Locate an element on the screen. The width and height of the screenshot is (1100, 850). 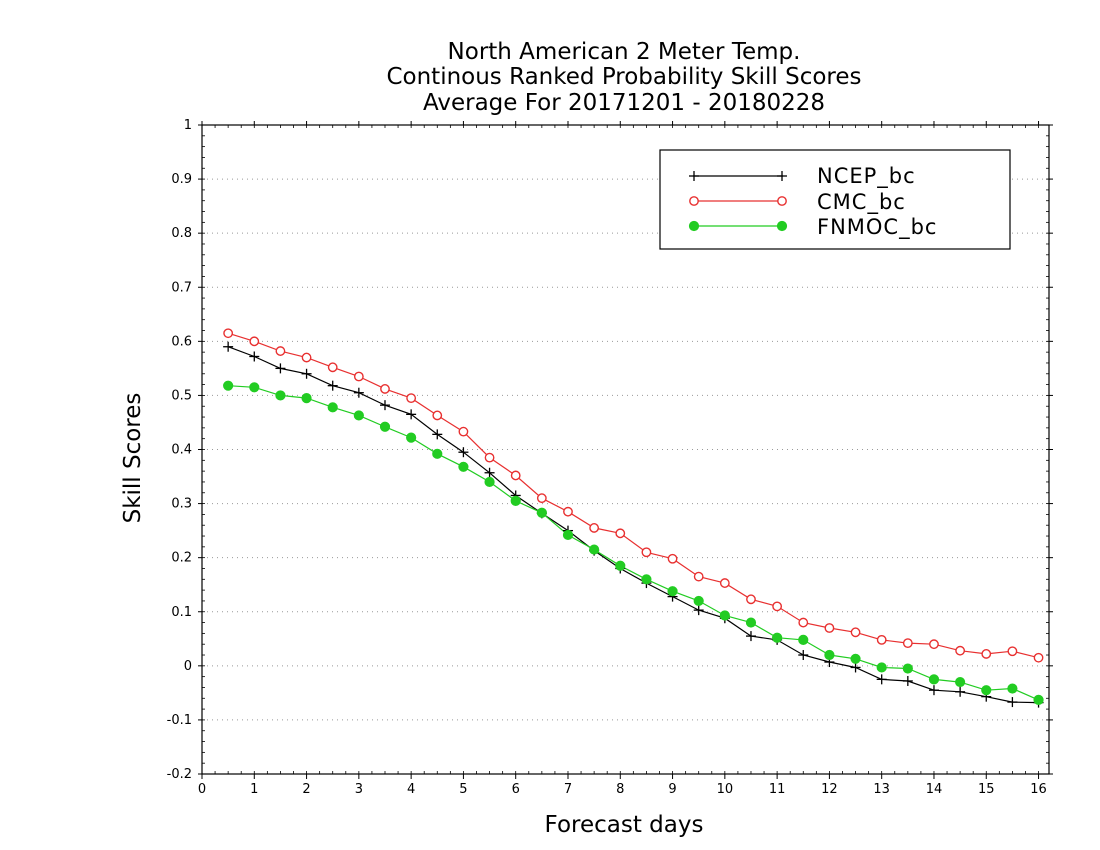
x-tick-label: 10 is located at coordinates (725, 789).